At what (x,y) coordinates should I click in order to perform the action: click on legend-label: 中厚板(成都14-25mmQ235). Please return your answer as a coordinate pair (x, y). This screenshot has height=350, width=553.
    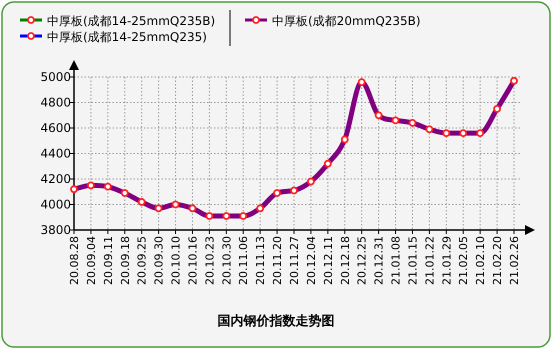
    Looking at the image, I should click on (127, 37).